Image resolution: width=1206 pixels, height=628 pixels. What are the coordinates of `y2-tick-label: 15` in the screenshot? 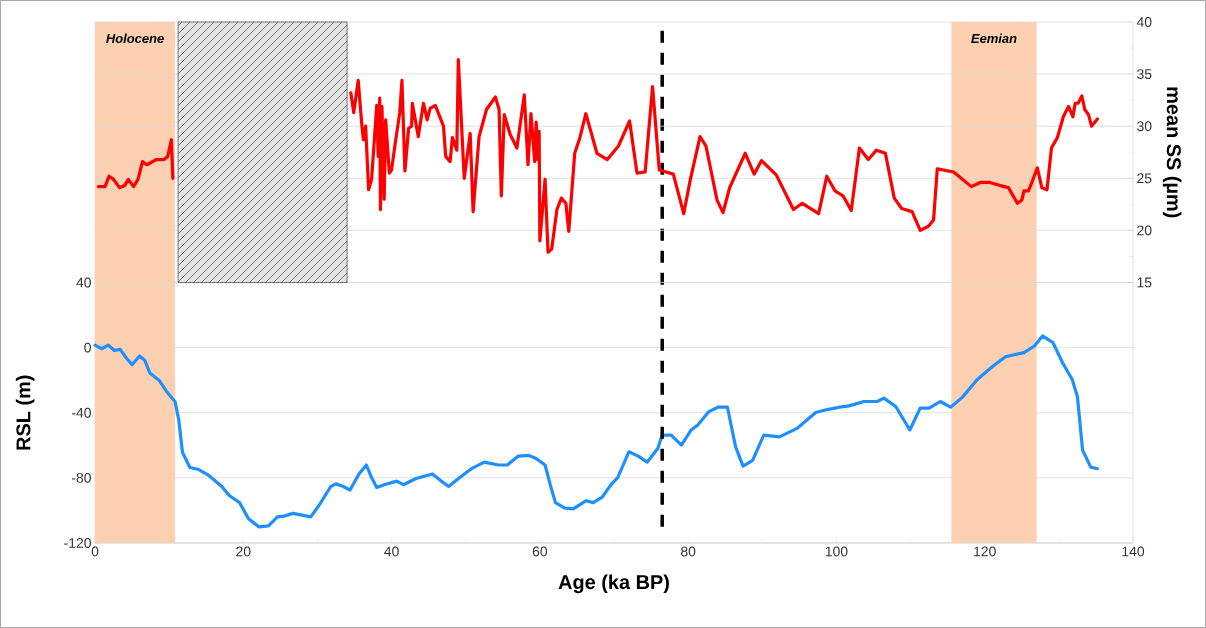 It's located at (1144, 282).